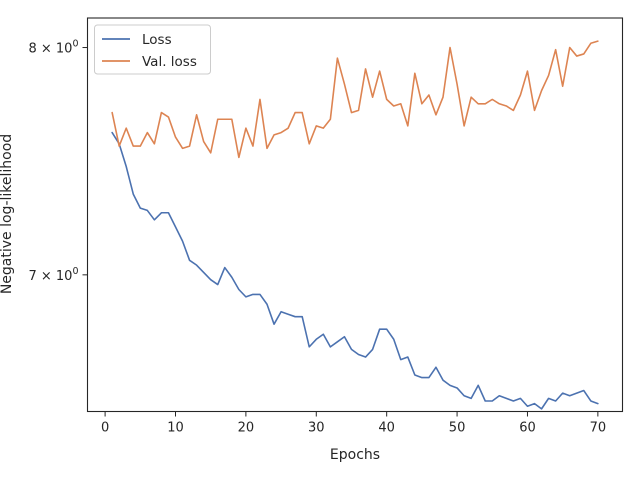 The width and height of the screenshot is (640, 480). I want to click on y-tick-label: 8 × 100, so click(53, 48).